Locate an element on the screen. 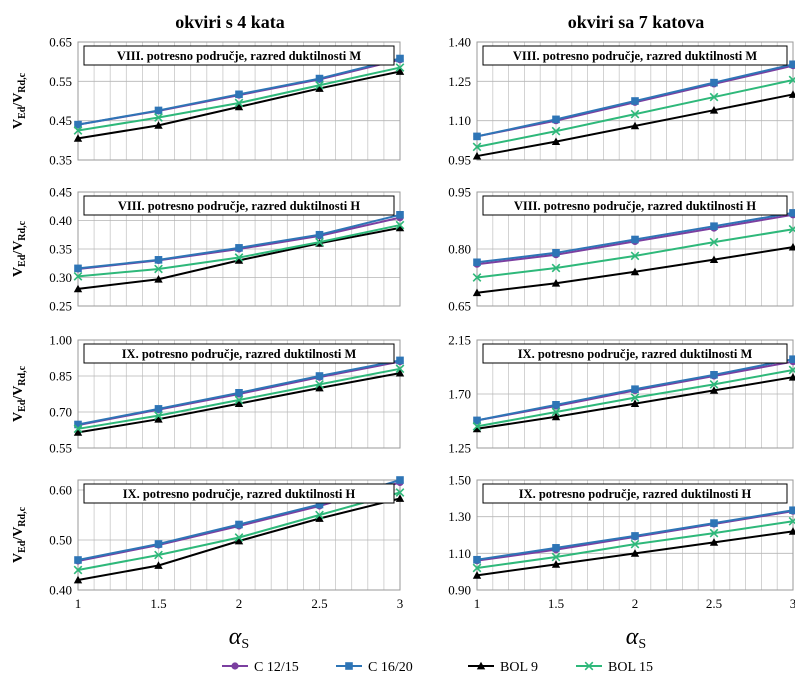 This screenshot has width=795, height=681. legend-entry: BOL 9 is located at coordinates (503, 667).